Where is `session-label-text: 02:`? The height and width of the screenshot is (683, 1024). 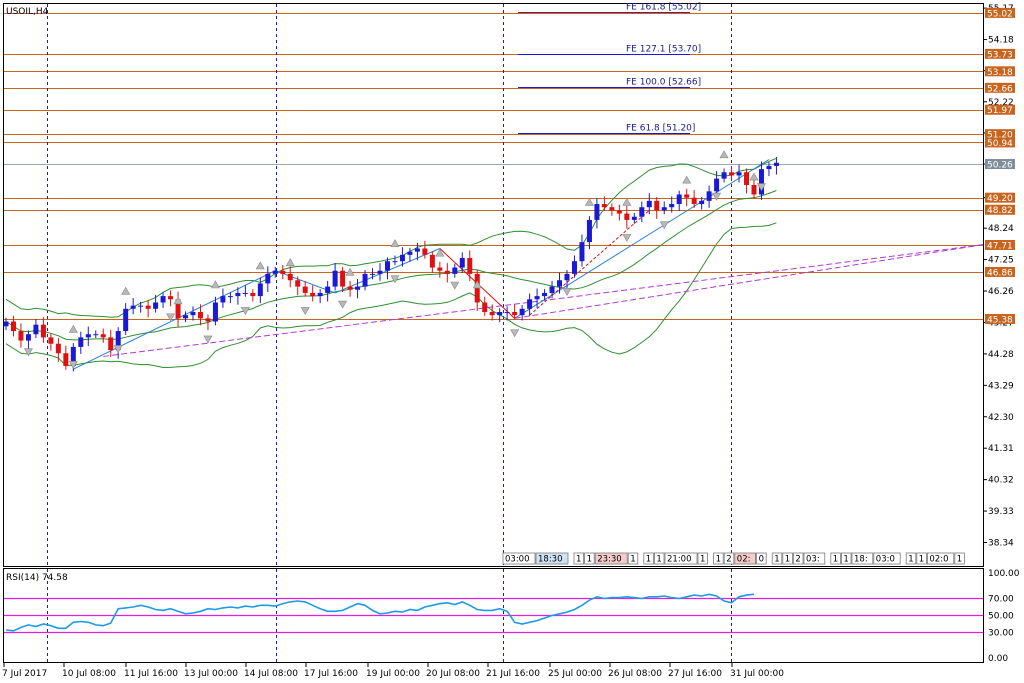
session-label-text: 02: is located at coordinates (744, 560).